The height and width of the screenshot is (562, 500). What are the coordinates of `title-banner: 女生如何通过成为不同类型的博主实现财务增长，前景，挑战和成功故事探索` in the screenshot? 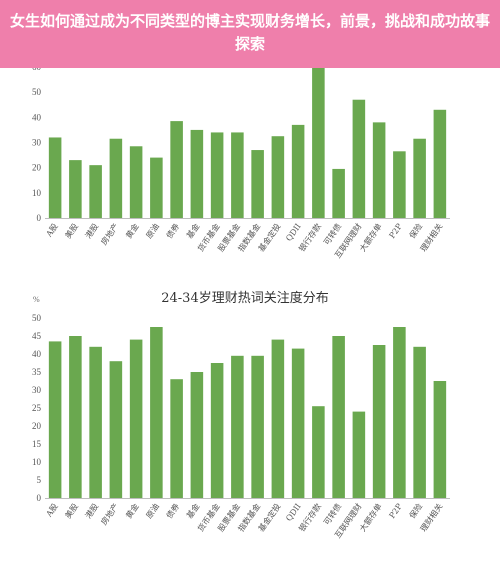 It's located at (250, 34).